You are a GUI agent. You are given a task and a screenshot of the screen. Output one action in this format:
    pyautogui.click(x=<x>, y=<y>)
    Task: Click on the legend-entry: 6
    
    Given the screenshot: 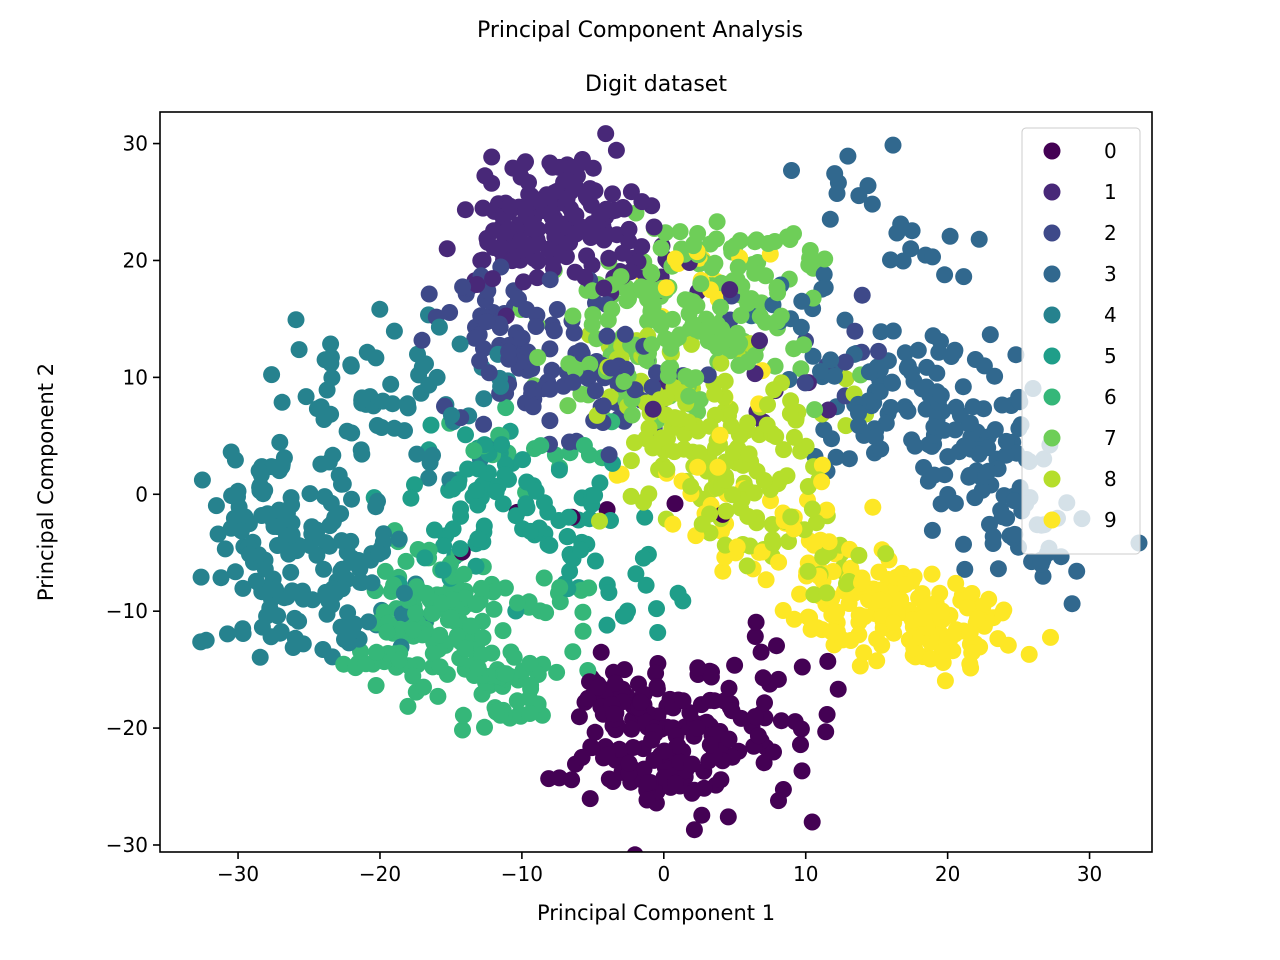 What is the action you would take?
    pyautogui.click(x=1080, y=397)
    